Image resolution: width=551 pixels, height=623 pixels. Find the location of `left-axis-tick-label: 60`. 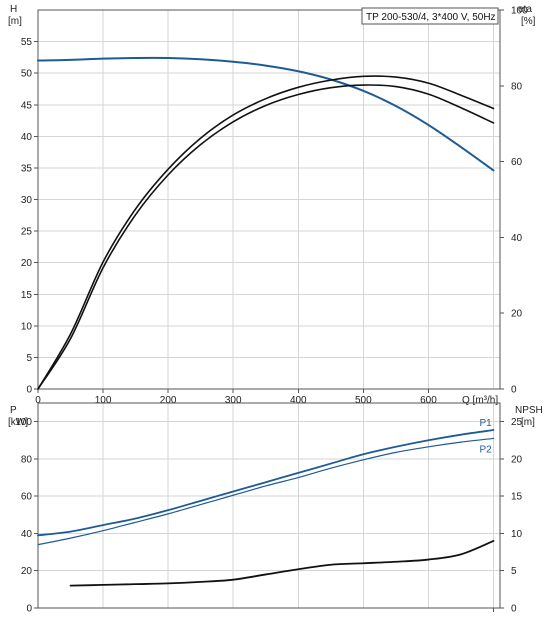

left-axis-tick-label: 60 is located at coordinates (27, 497).